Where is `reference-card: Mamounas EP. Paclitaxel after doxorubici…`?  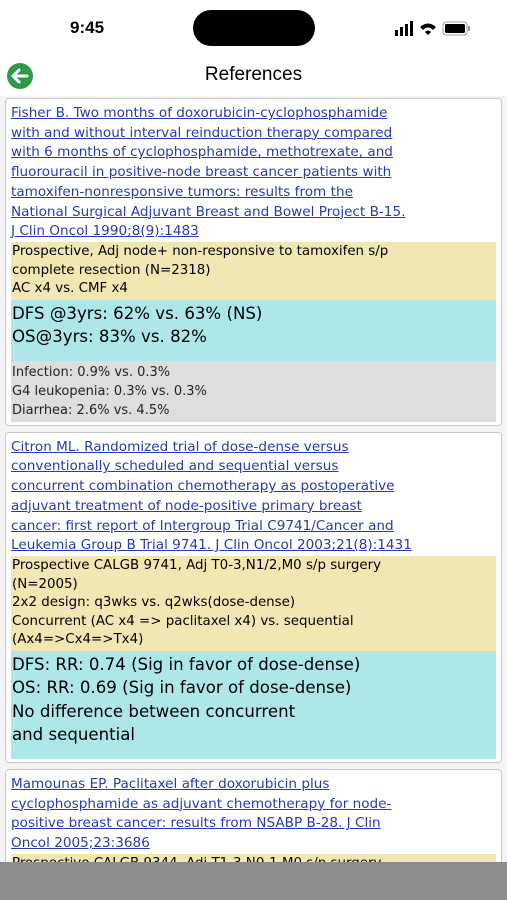 reference-card: Mamounas EP. Paclitaxel after doxorubici… is located at coordinates (253, 815).